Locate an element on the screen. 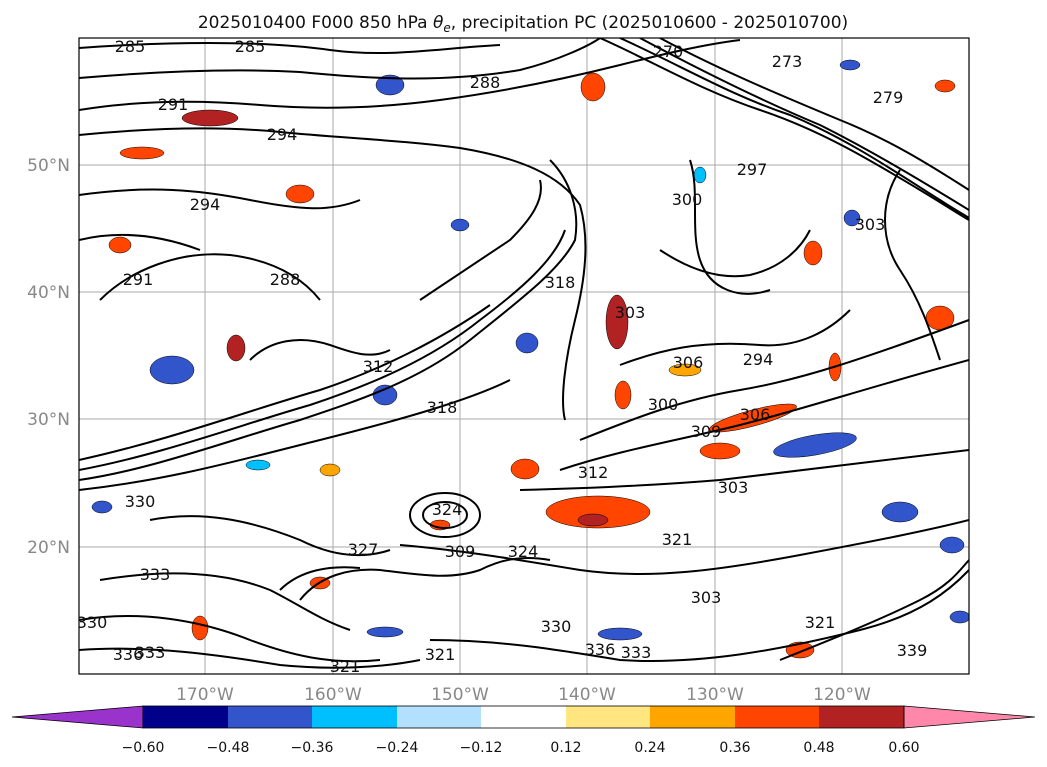 This screenshot has width=1047, height=767. lat-label-30n: 30°N is located at coordinates (48, 420).